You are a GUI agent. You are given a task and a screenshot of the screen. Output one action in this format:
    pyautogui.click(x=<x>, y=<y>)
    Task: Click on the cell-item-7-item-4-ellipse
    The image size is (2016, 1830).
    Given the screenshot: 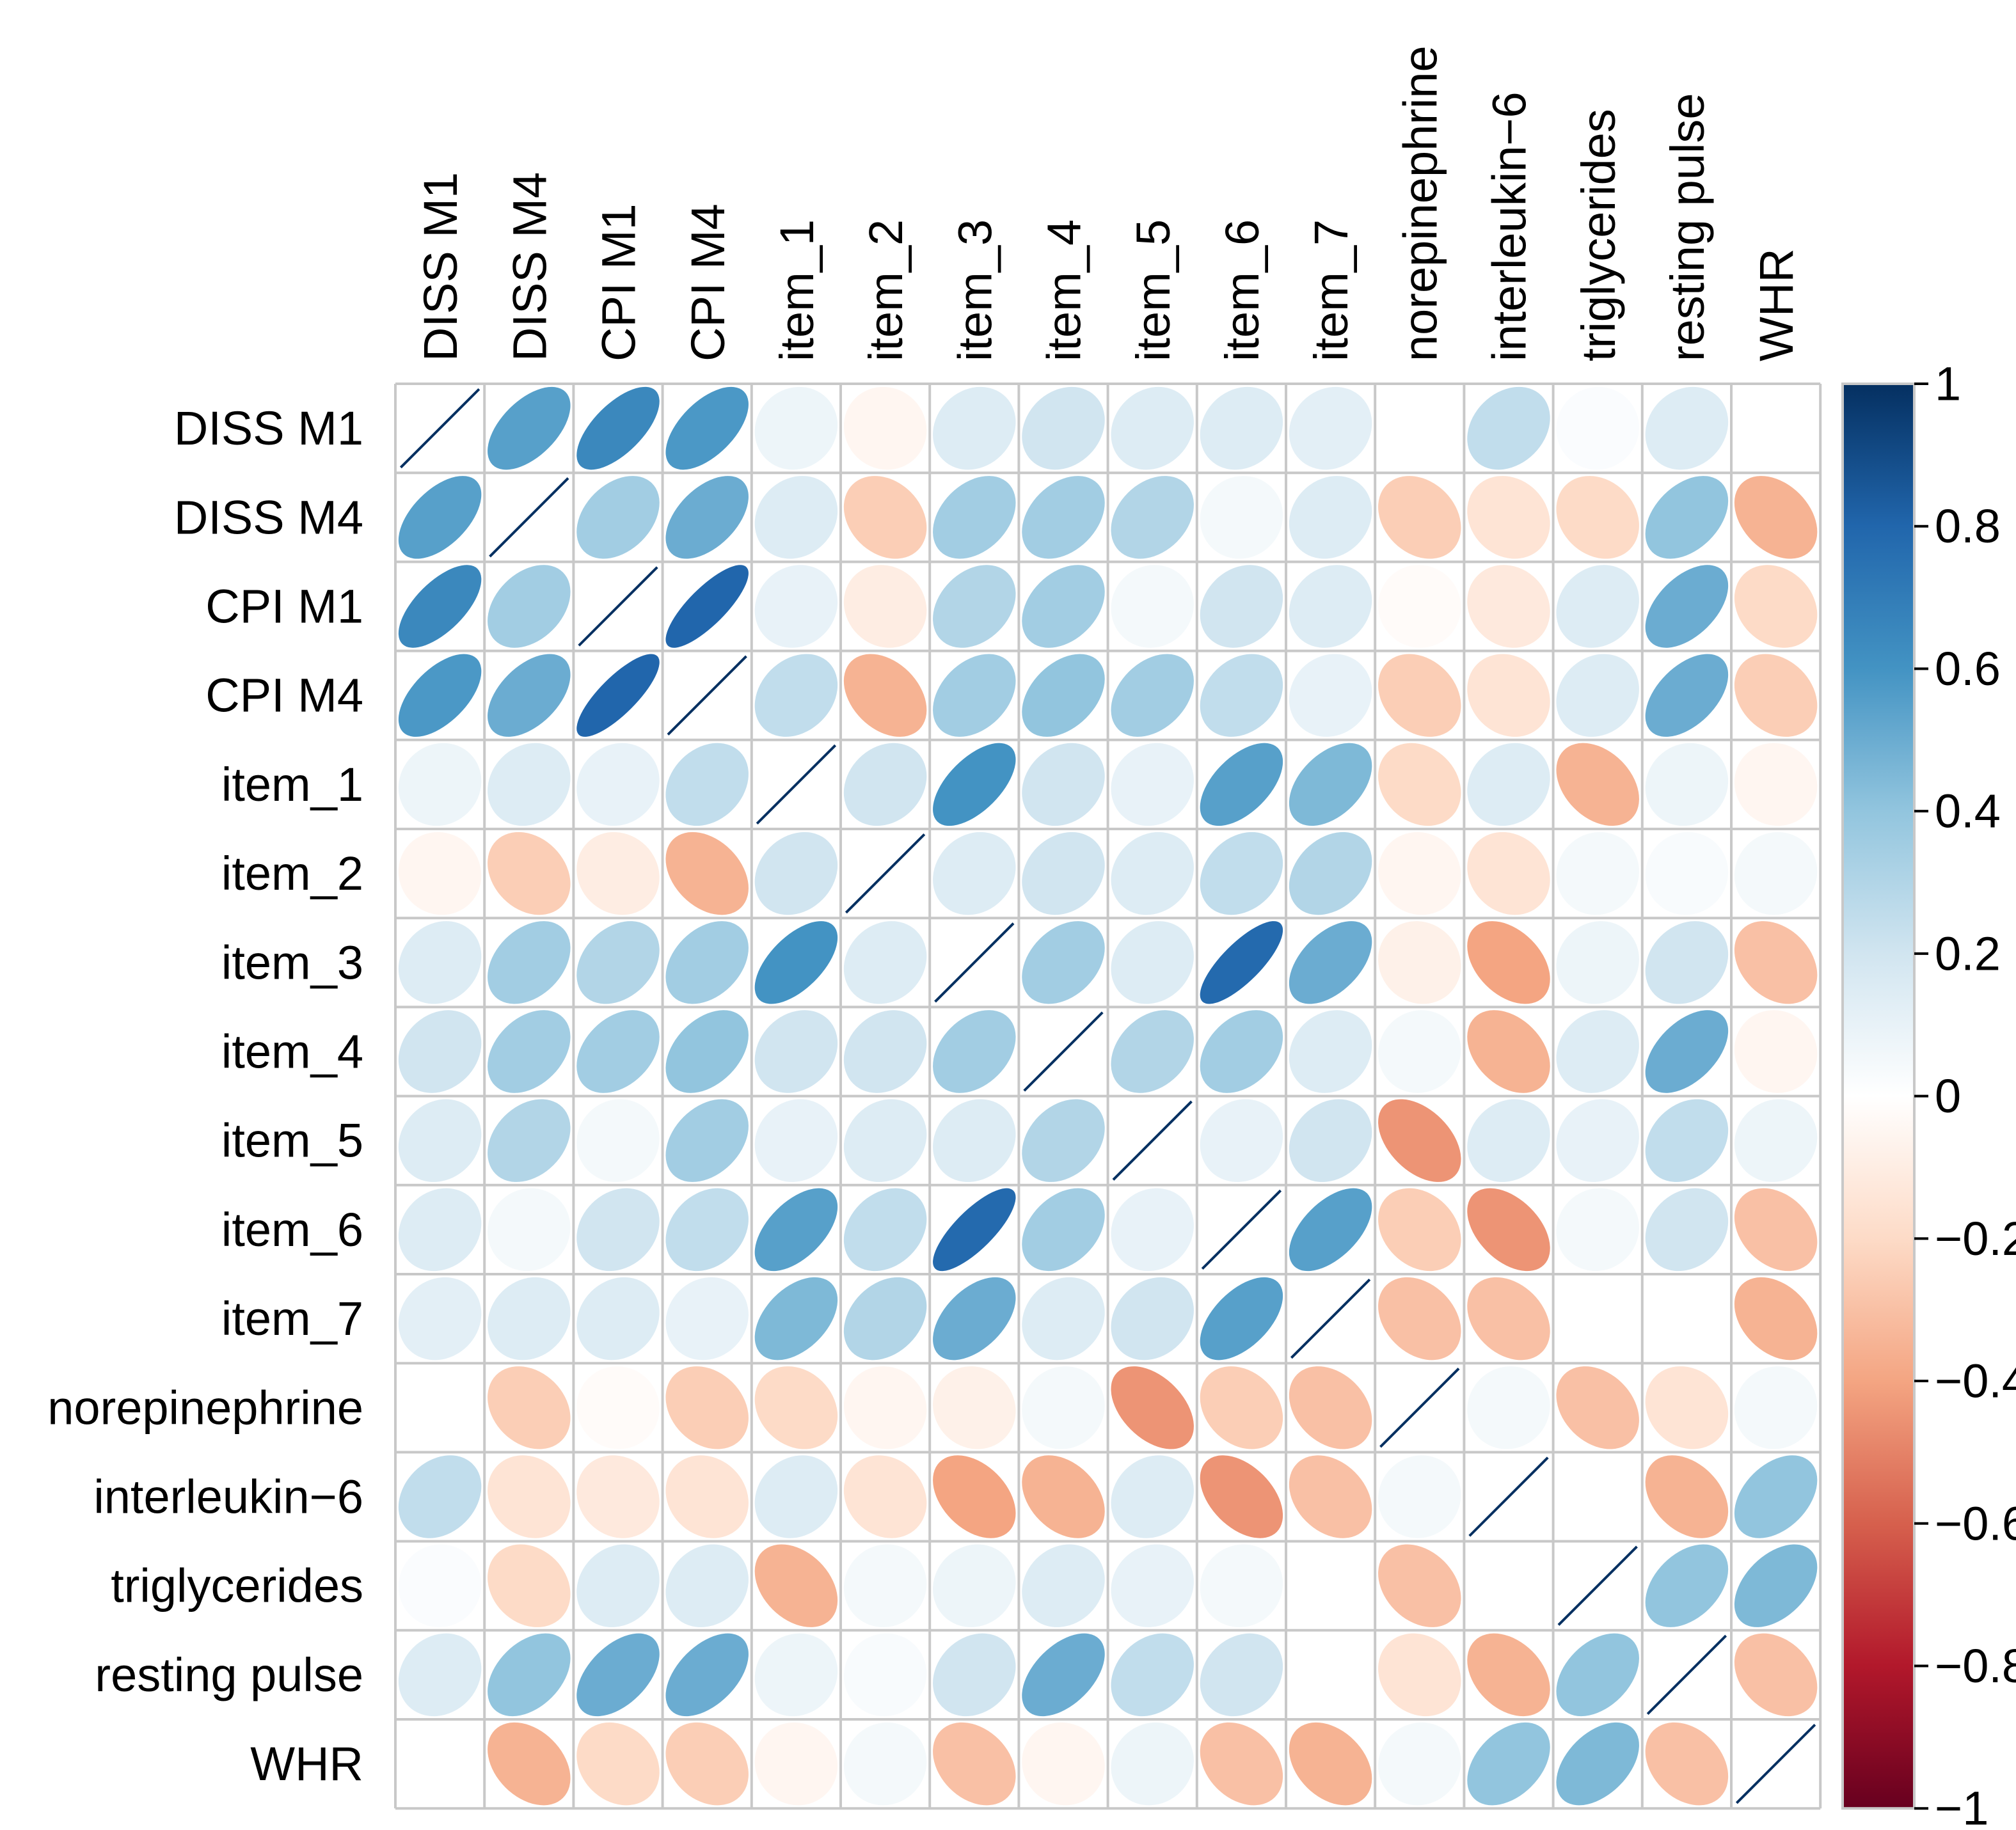 What is the action you would take?
    pyautogui.click(x=1063, y=1319)
    